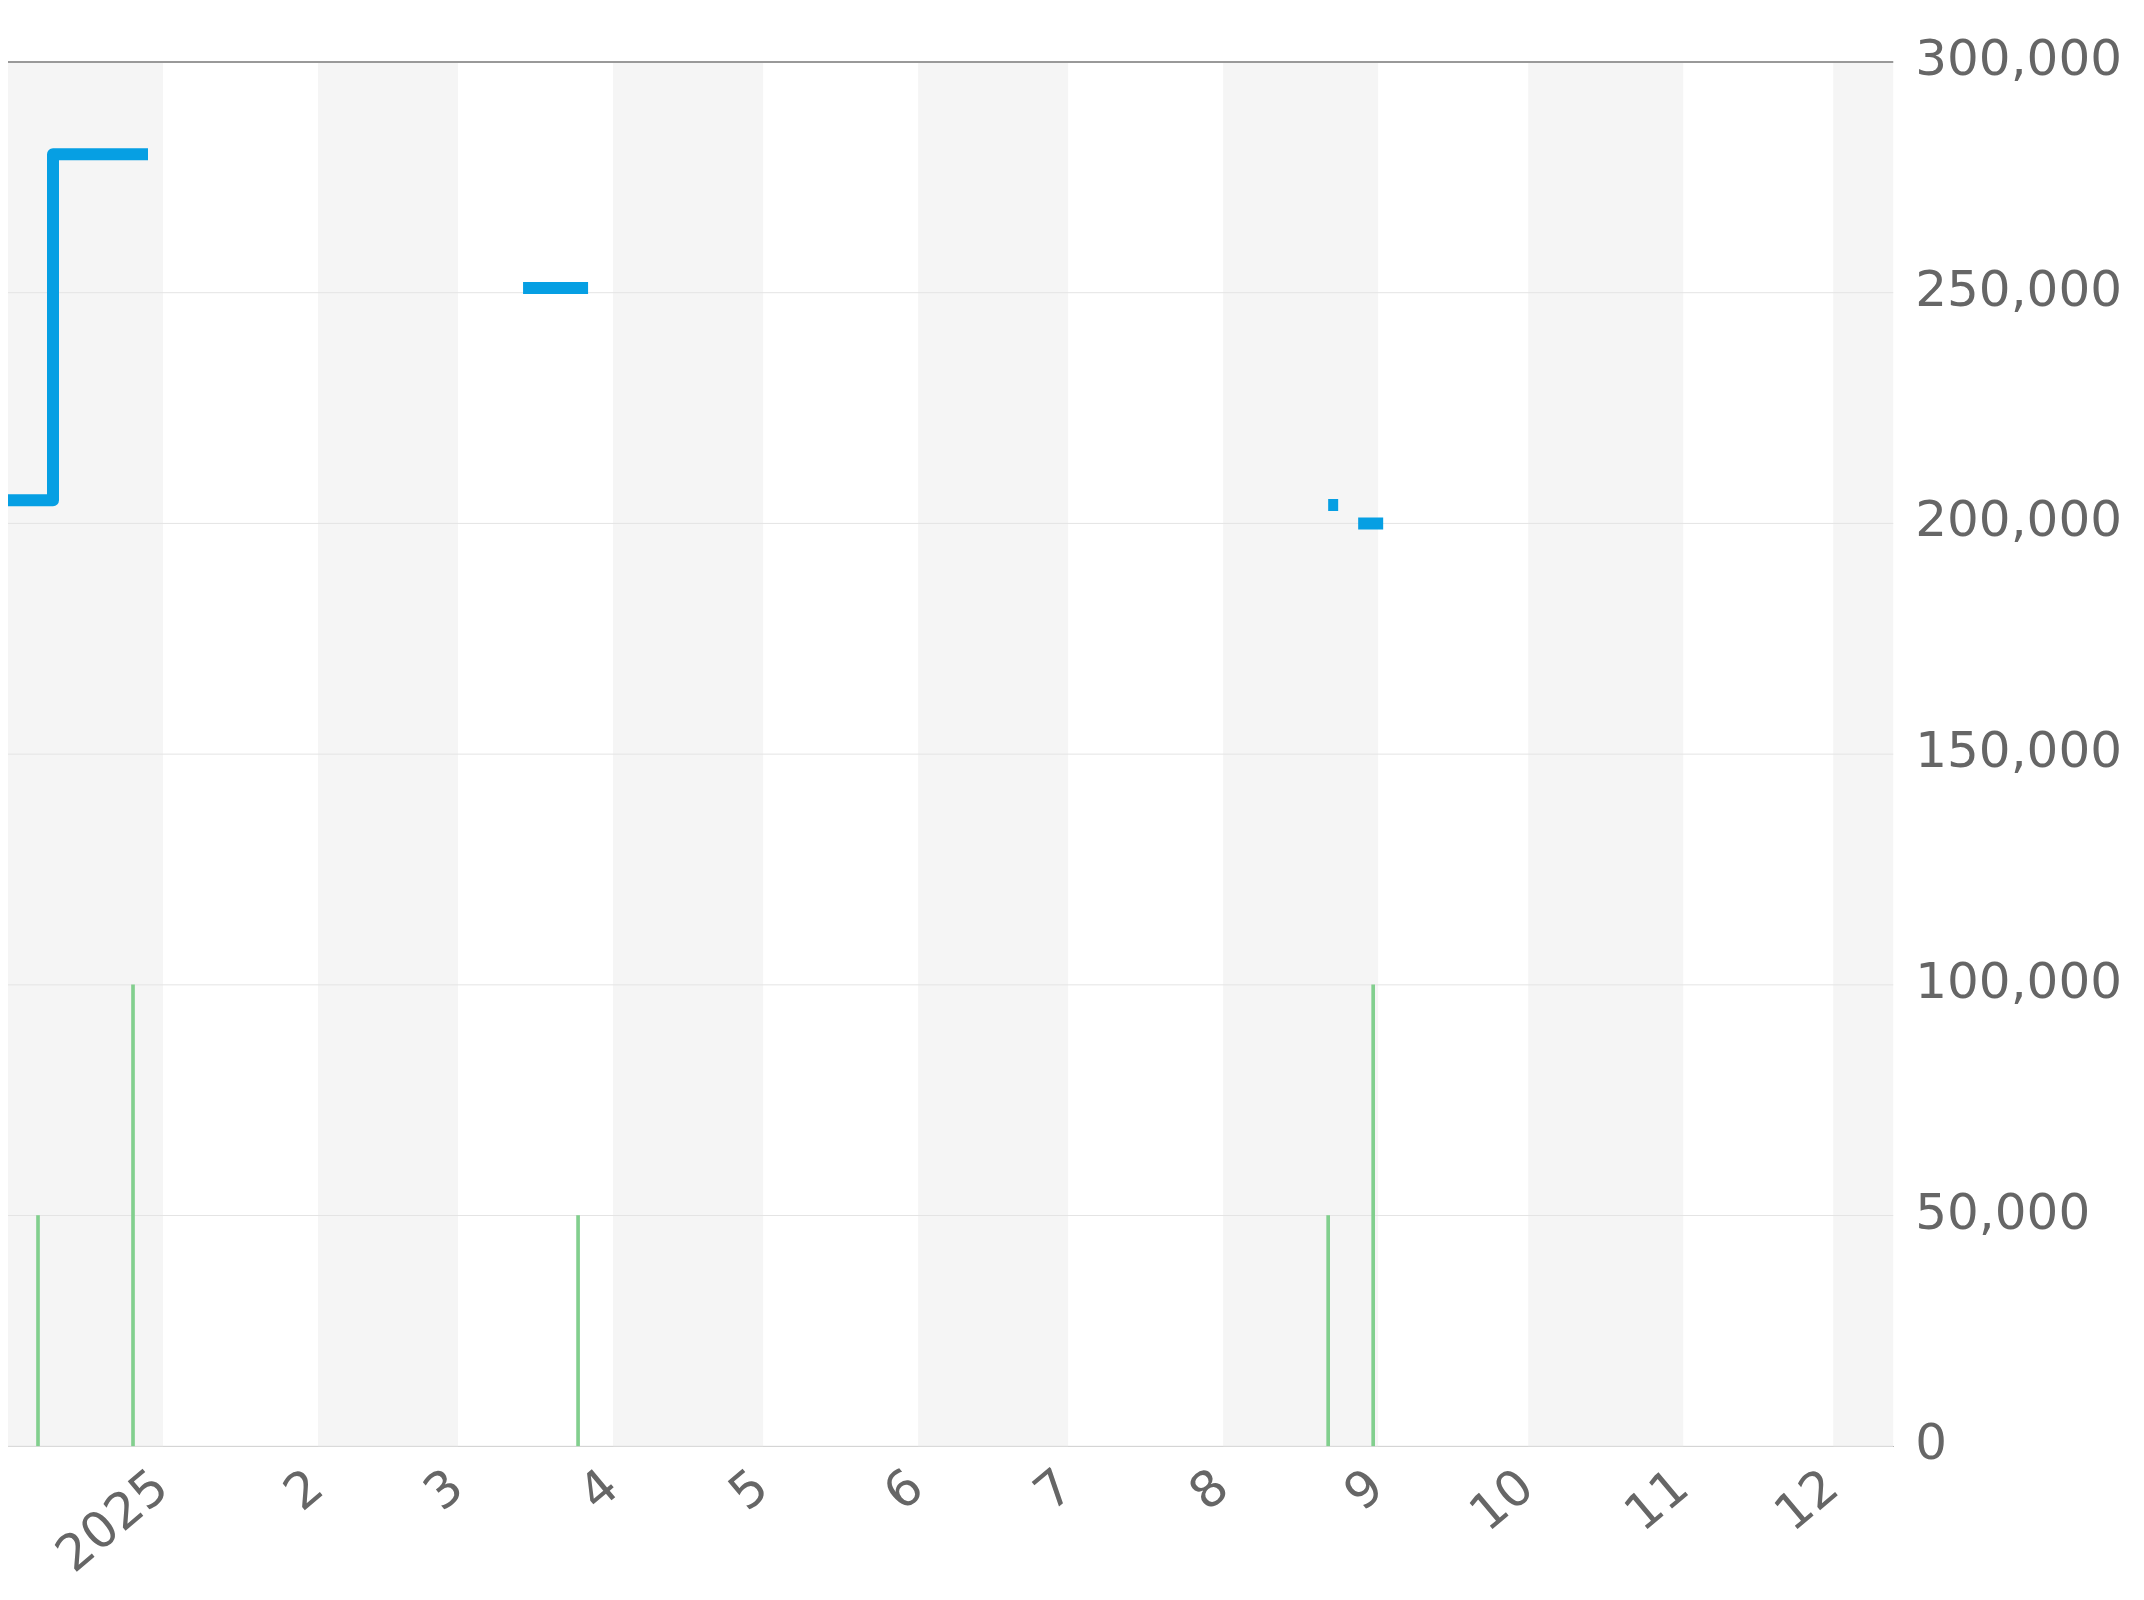 The image size is (2144, 1600). What do you see at coordinates (1363, 1489) in the screenshot?
I see `x-tick-label: 9` at bounding box center [1363, 1489].